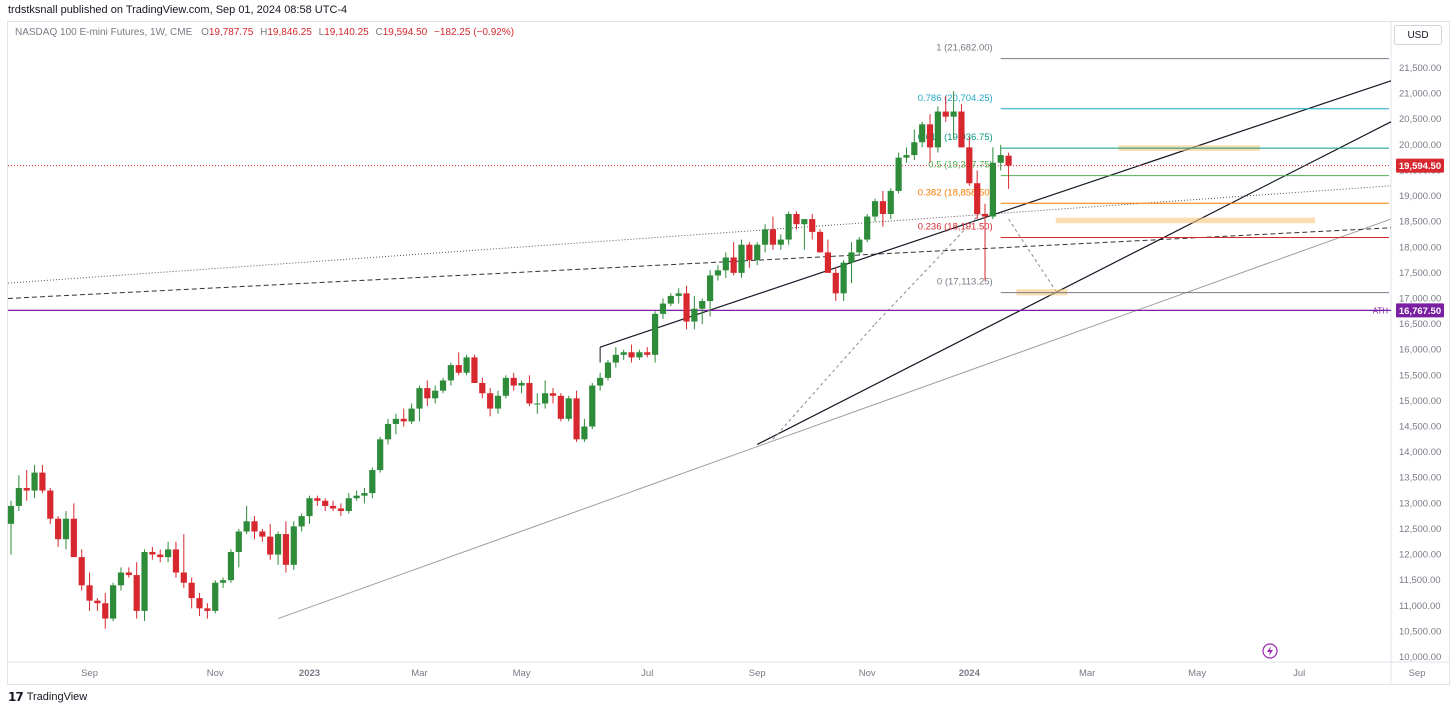 This screenshot has height=712, width=1456. I want to click on price-tick-label: 19,000.00, so click(1420, 196).